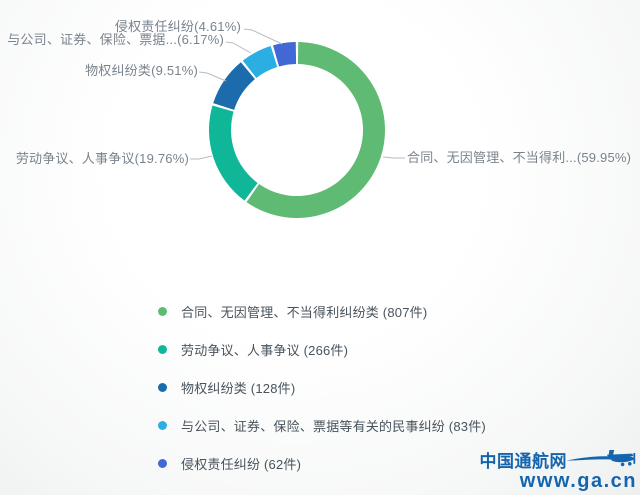 This screenshot has width=640, height=495. Describe the element at coordinates (141, 70) in the screenshot. I see `callout-label-property-disputes: 物权纠纷类(9.51%)` at that location.